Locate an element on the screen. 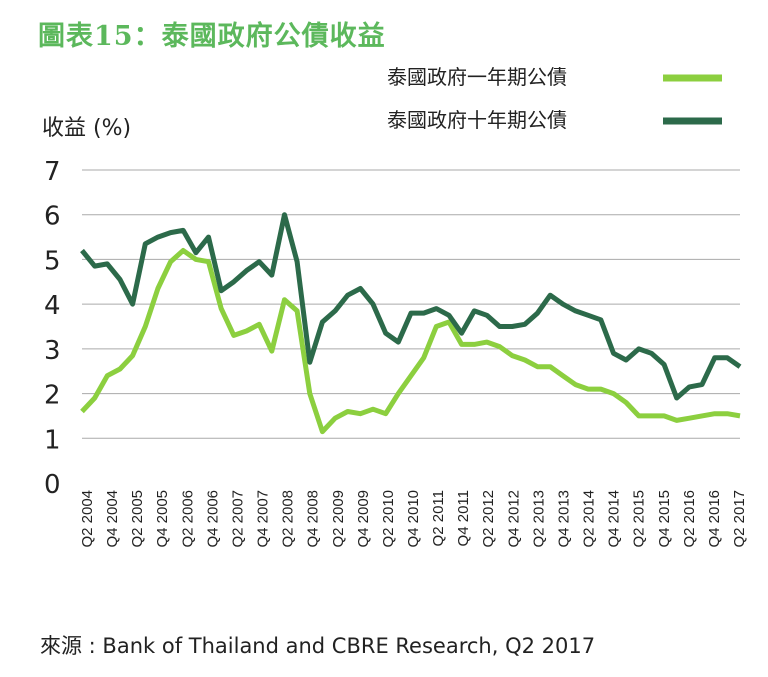 Image resolution: width=768 pixels, height=677 pixels. chart-title: 圖表15：泰國政府公債收益 is located at coordinates (212, 36).